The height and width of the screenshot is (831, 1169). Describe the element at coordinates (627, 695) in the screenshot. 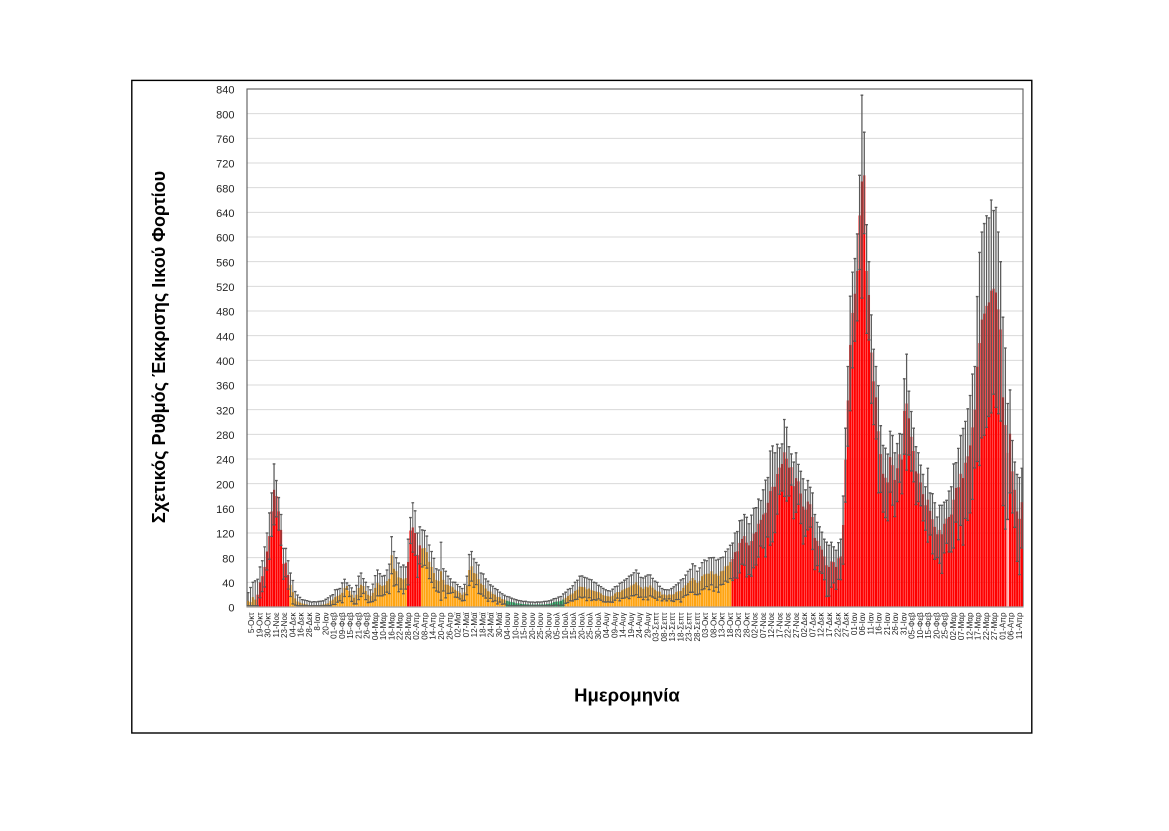

I see `svg-text: Ημερομηνία` at that location.